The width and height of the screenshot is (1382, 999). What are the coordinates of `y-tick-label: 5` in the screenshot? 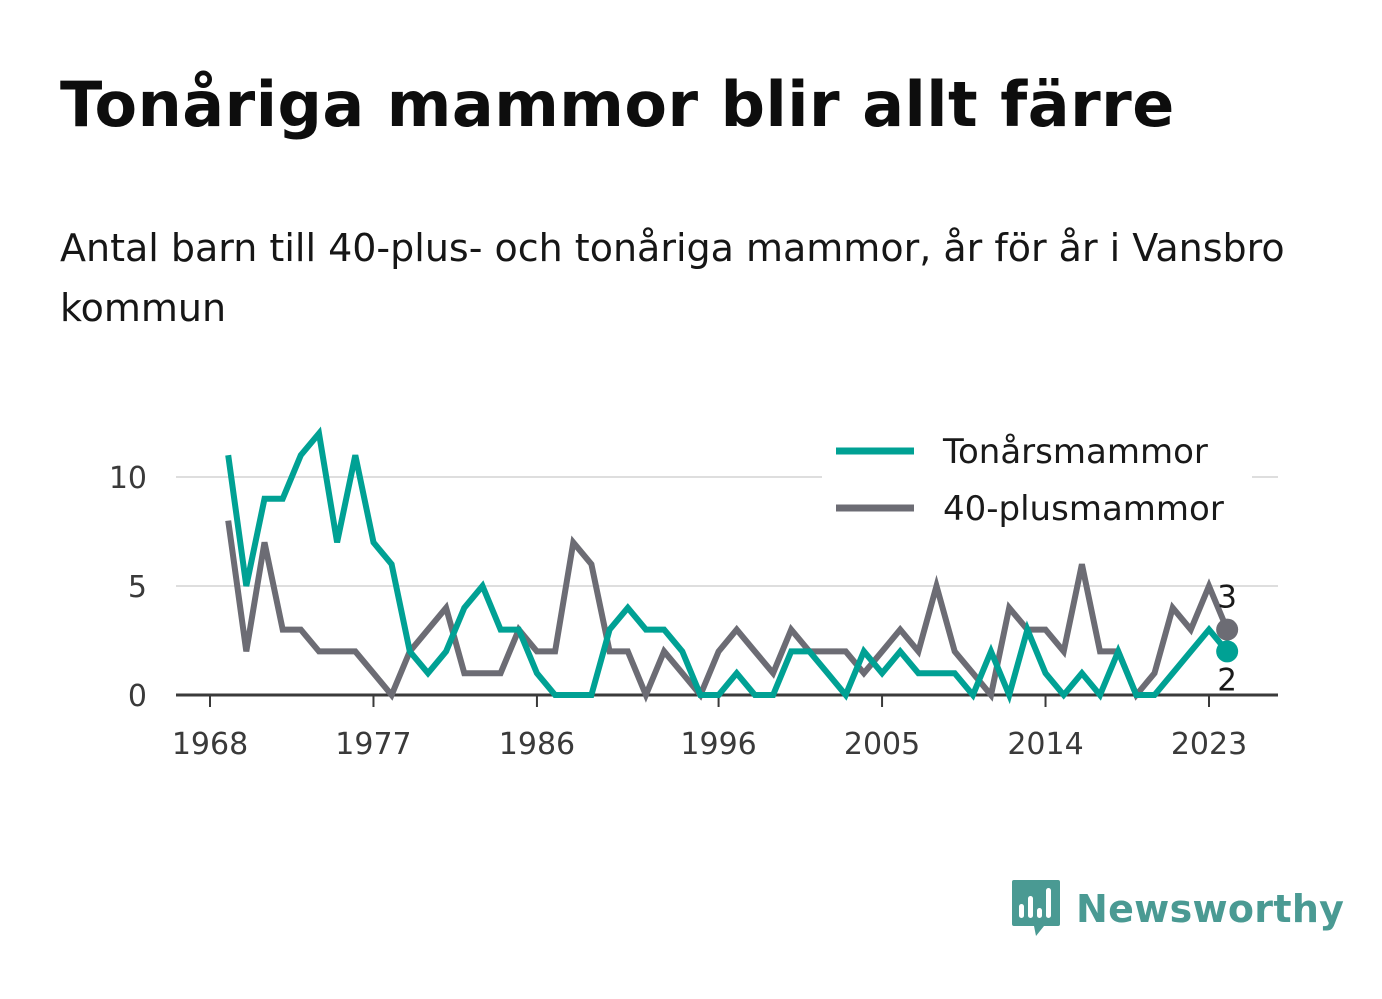 It's located at (137, 587).